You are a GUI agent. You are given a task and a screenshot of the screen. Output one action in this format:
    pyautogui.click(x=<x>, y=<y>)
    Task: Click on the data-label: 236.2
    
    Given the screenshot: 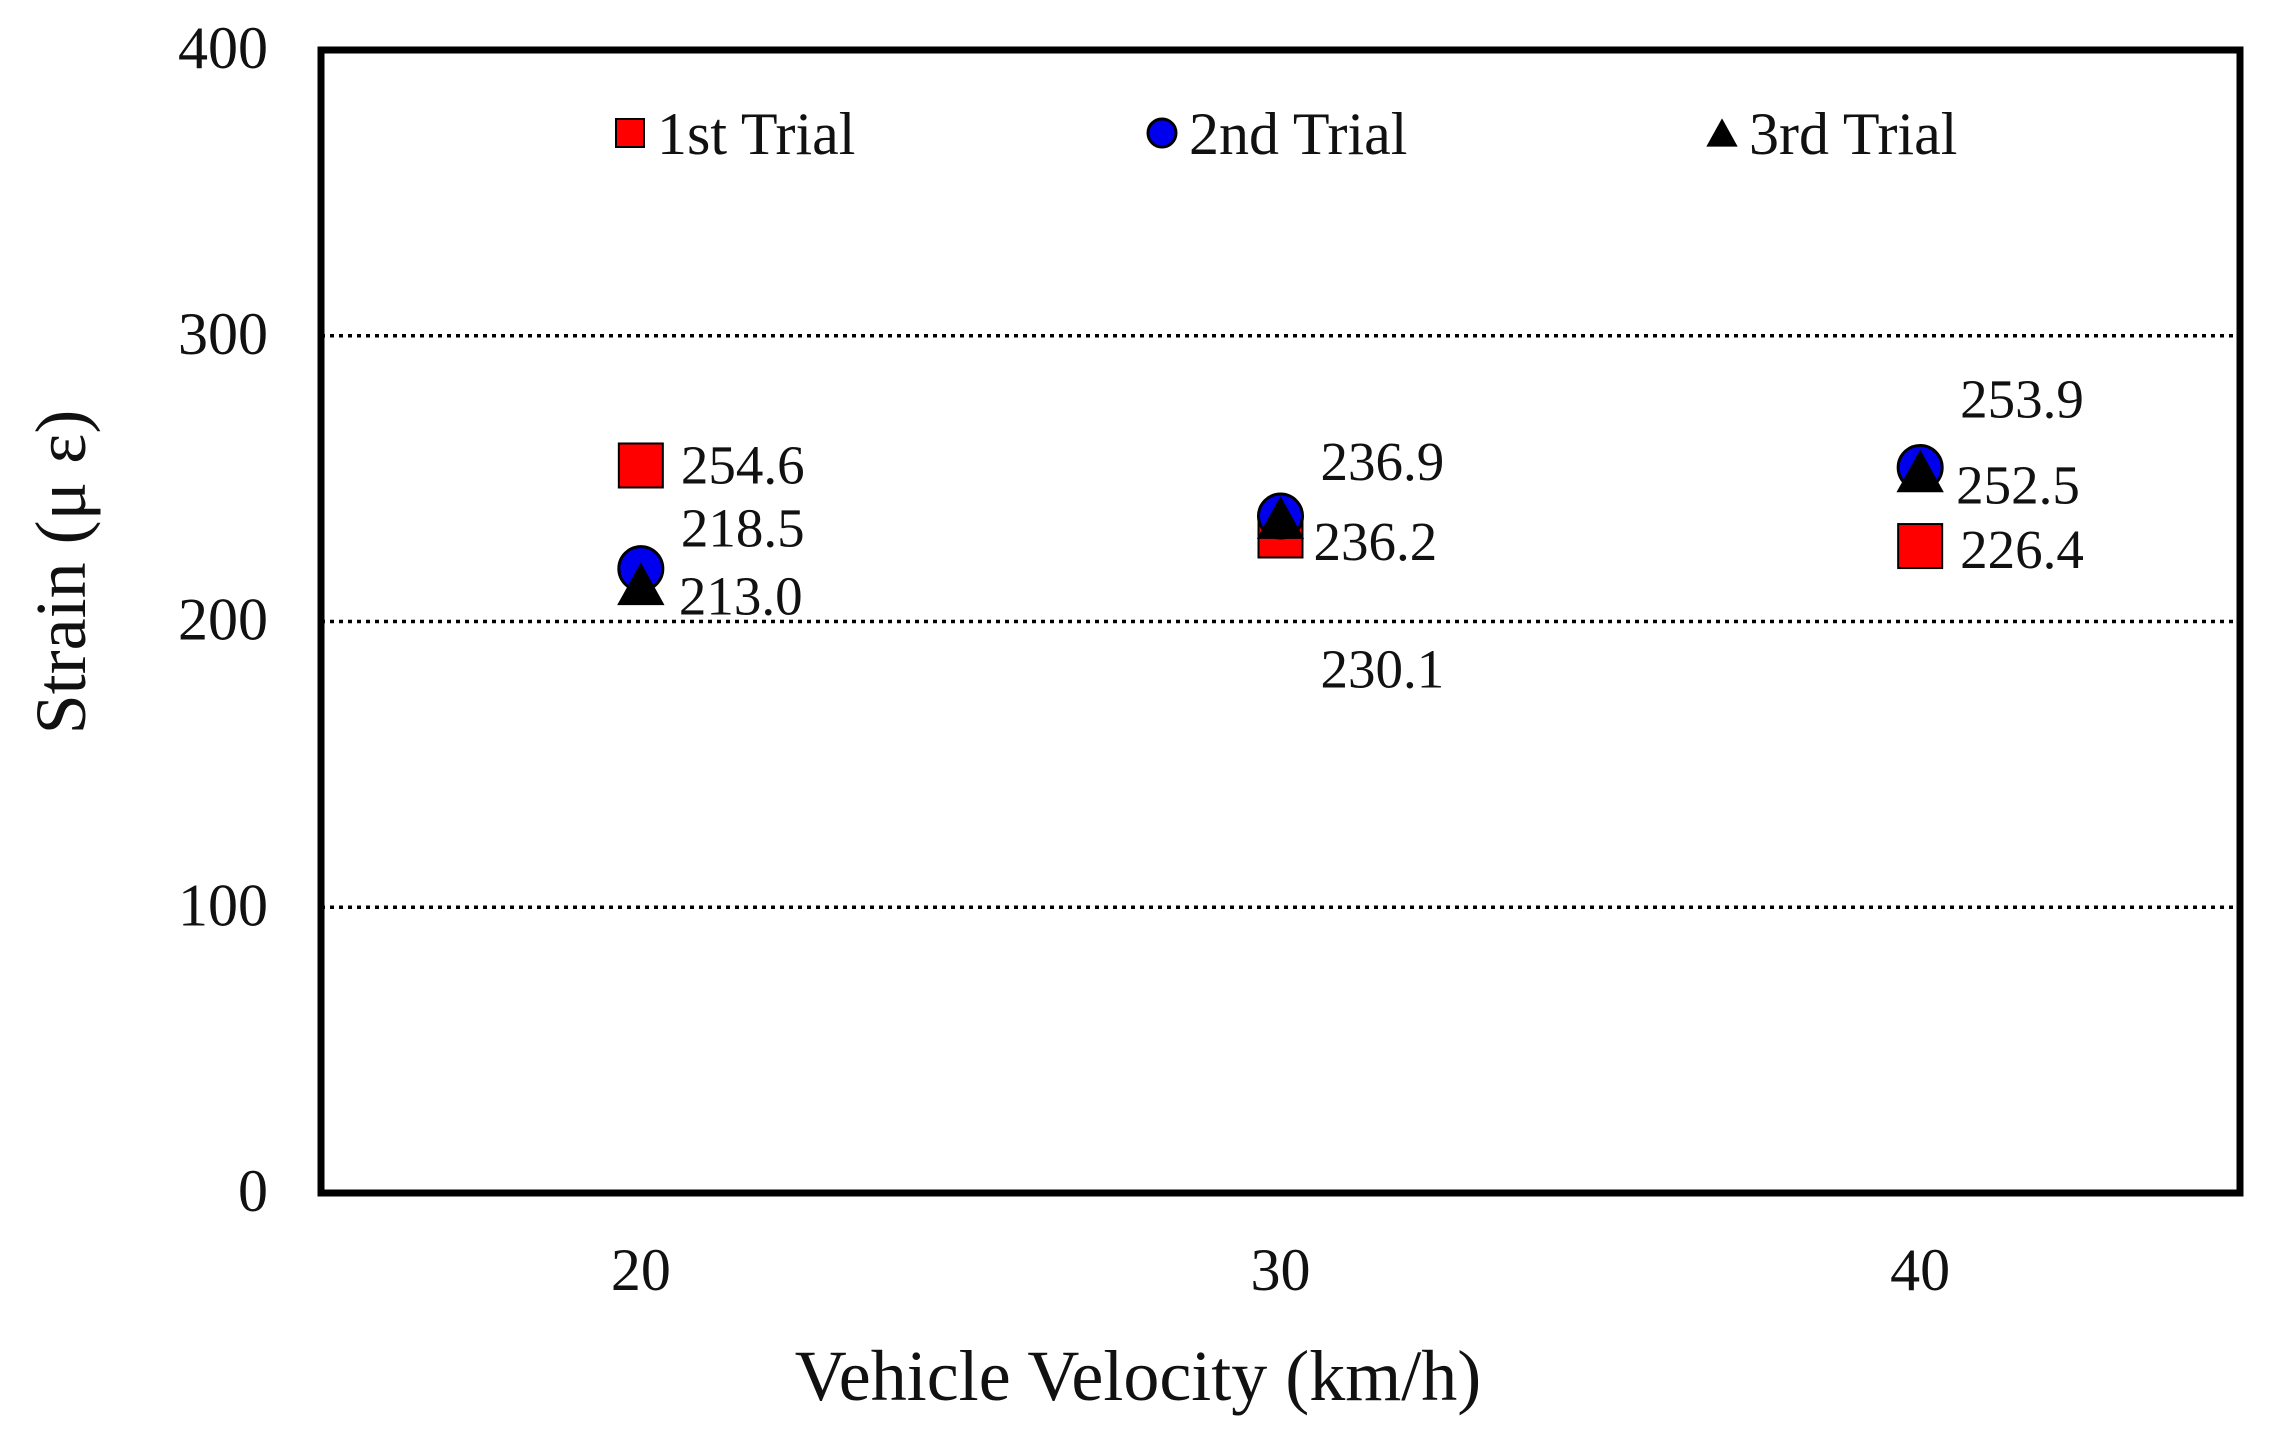 What is the action you would take?
    pyautogui.click(x=1376, y=541)
    